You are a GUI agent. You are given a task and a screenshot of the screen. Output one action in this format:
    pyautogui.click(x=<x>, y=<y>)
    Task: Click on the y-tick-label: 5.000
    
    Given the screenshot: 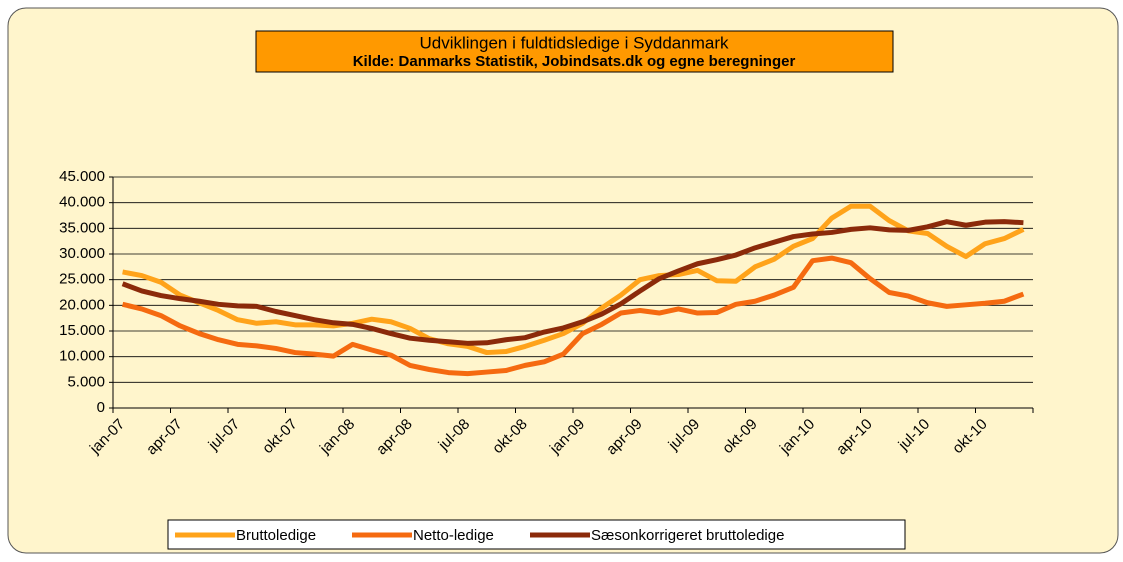 What is the action you would take?
    pyautogui.click(x=86, y=381)
    